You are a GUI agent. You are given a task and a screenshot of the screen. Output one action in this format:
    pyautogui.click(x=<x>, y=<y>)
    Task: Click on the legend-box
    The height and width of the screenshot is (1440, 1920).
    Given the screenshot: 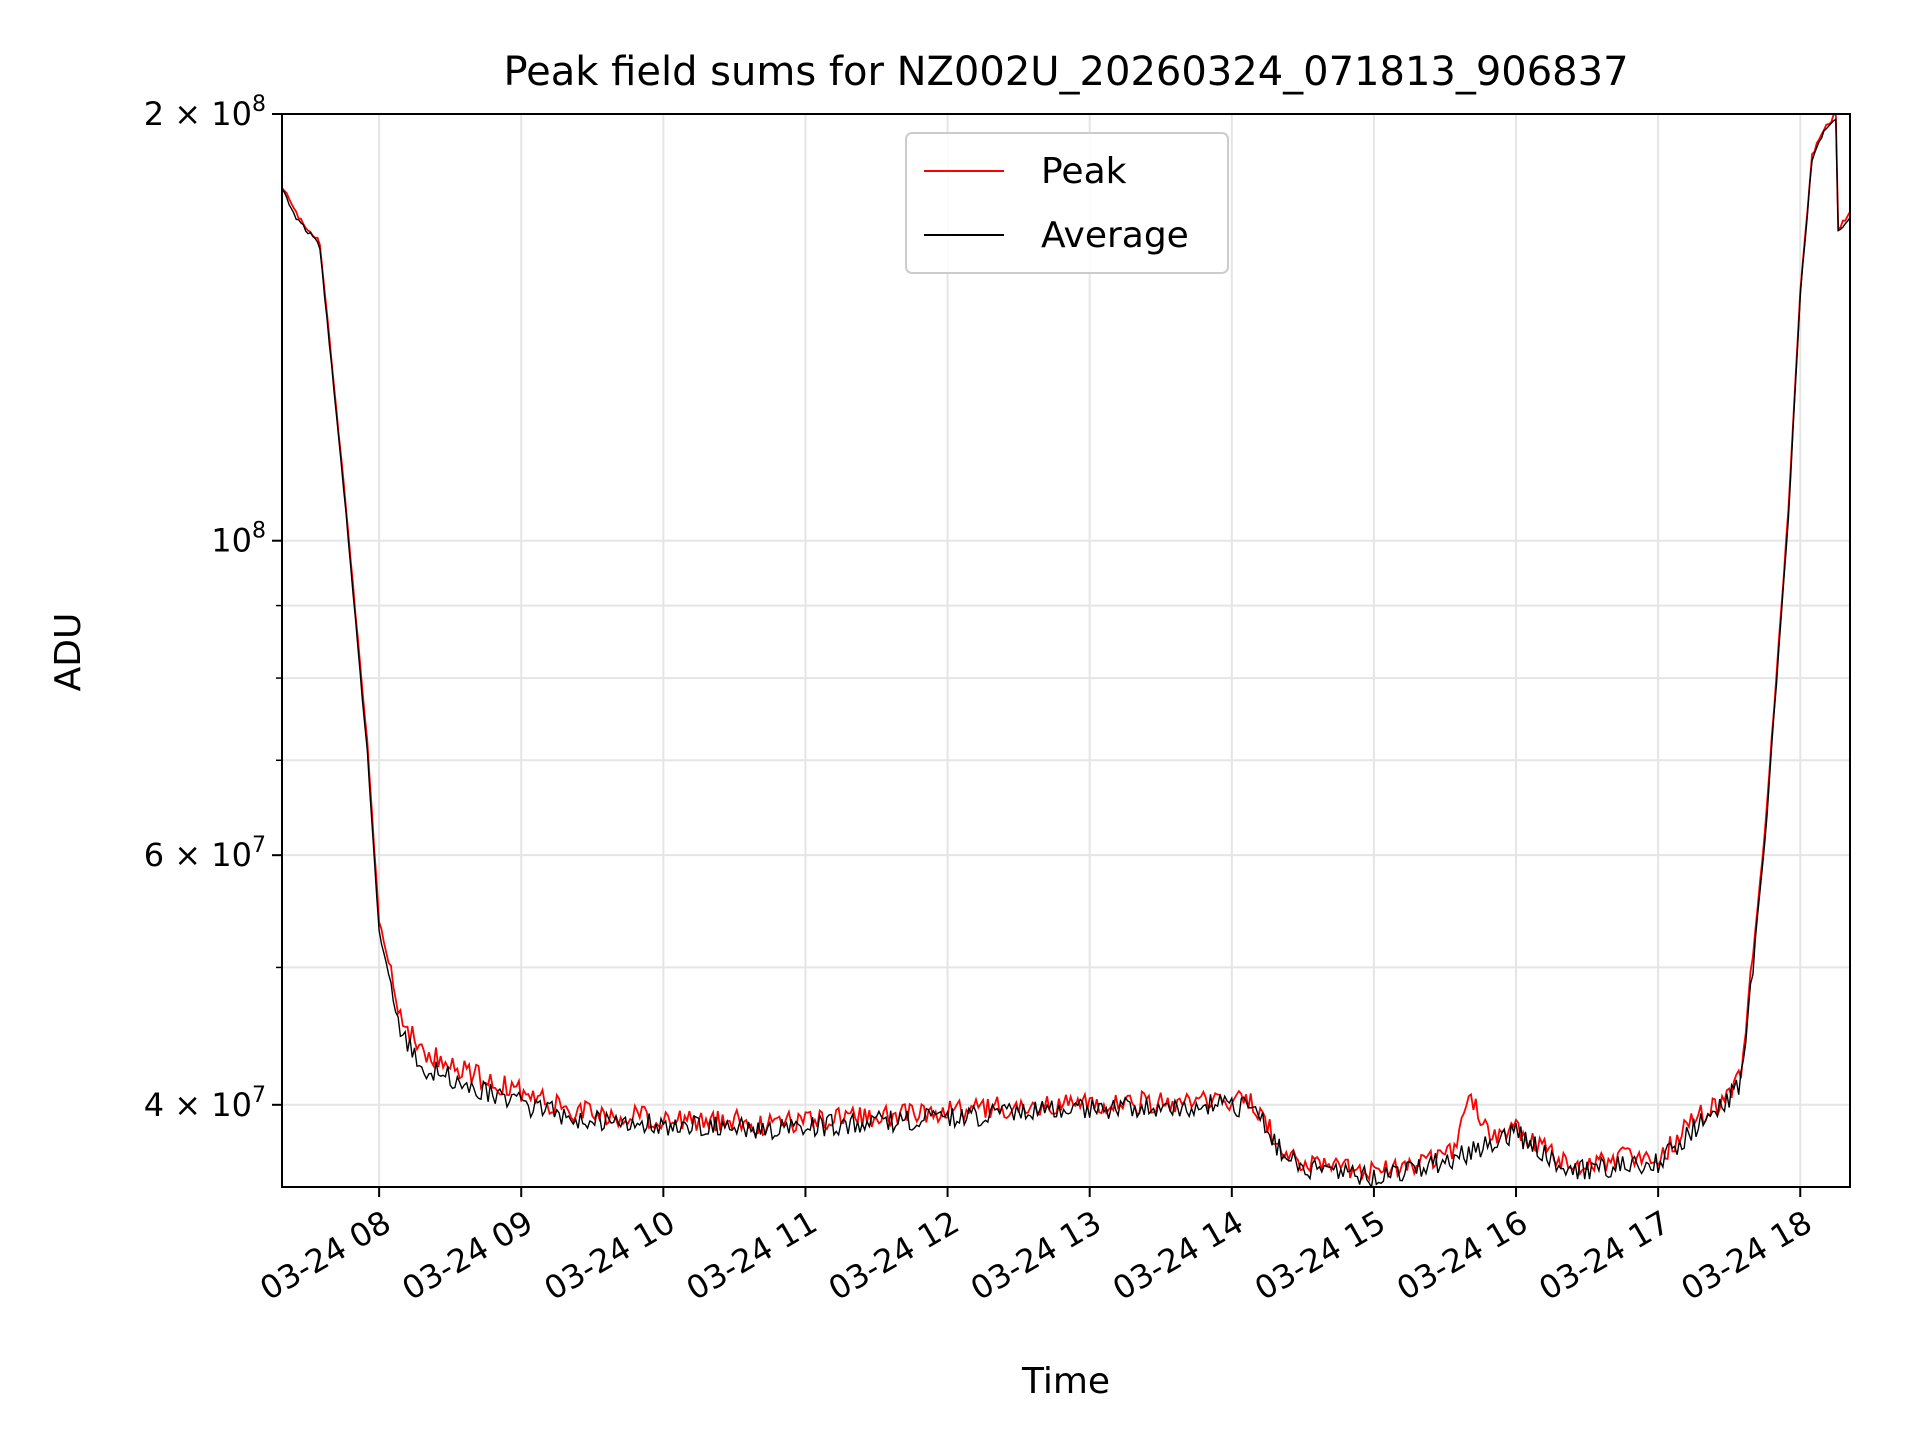 What is the action you would take?
    pyautogui.click(x=1067, y=203)
    